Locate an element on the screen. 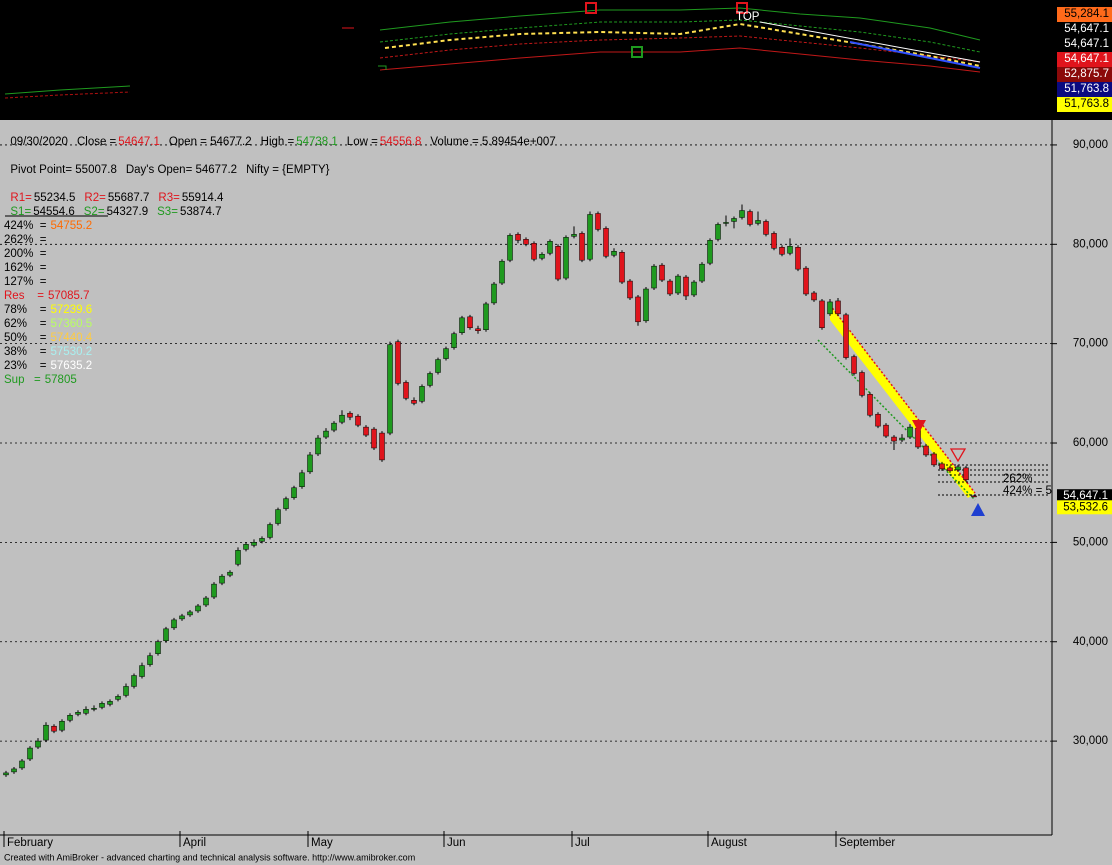 The width and height of the screenshot is (1112, 865). date-axis-bg is located at coordinates (556, 850).